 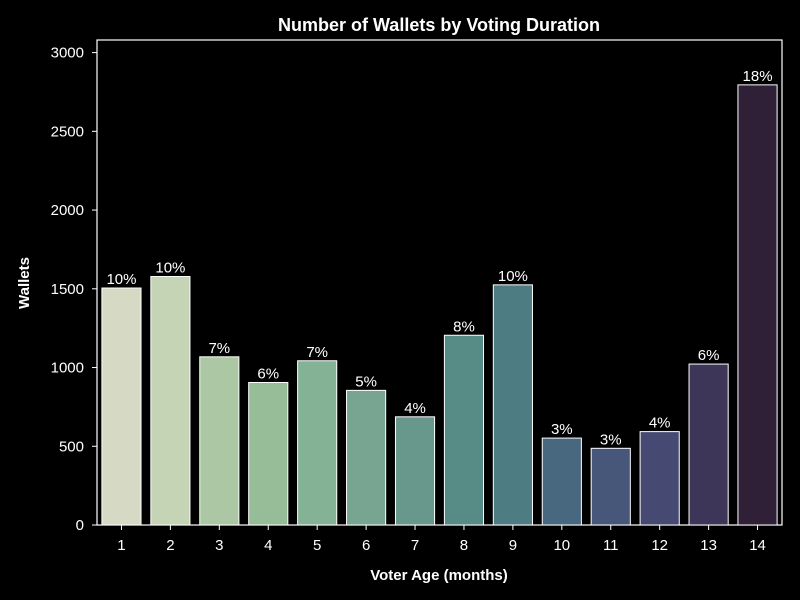 What do you see at coordinates (67, 210) in the screenshot?
I see `y-tick-label-2000: 2000` at bounding box center [67, 210].